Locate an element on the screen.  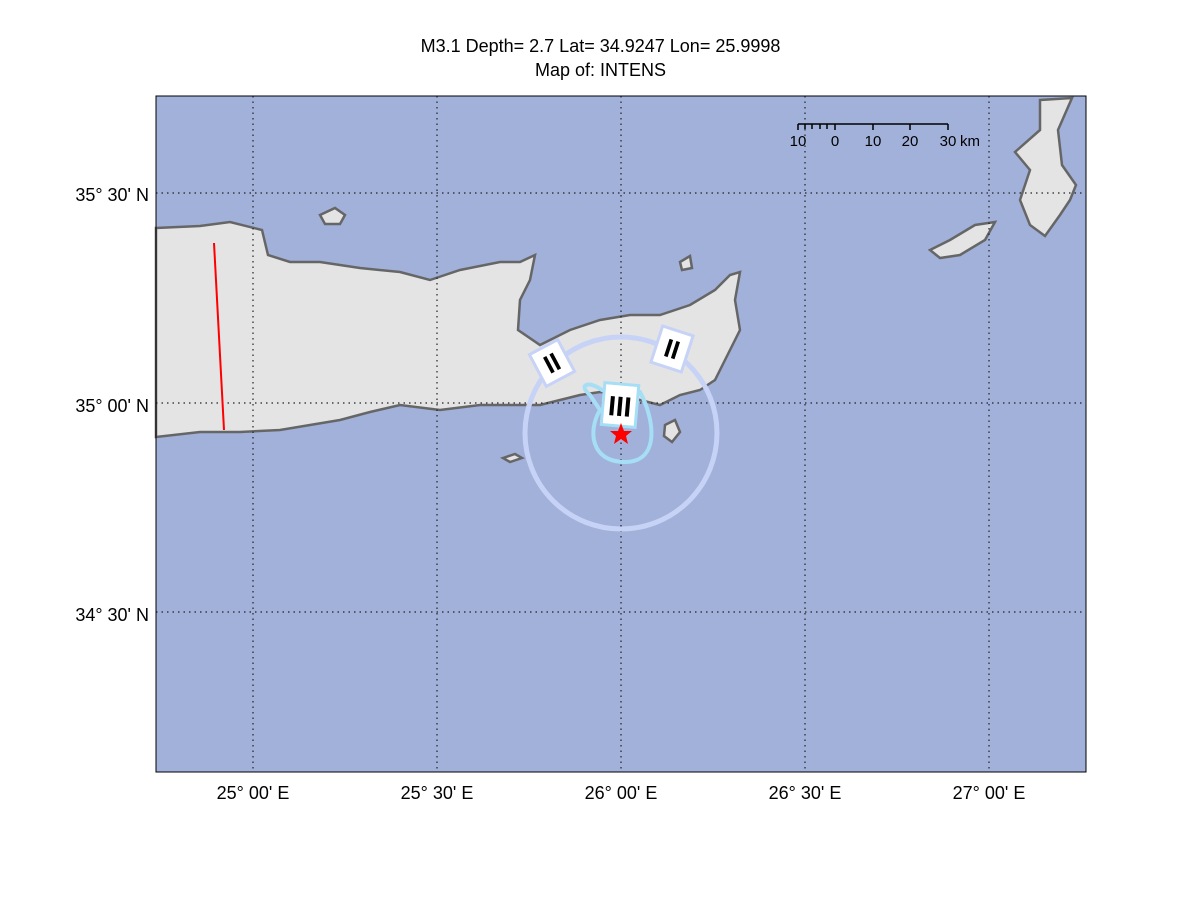
intensity-contour-ii is located at coordinates (621, 433).